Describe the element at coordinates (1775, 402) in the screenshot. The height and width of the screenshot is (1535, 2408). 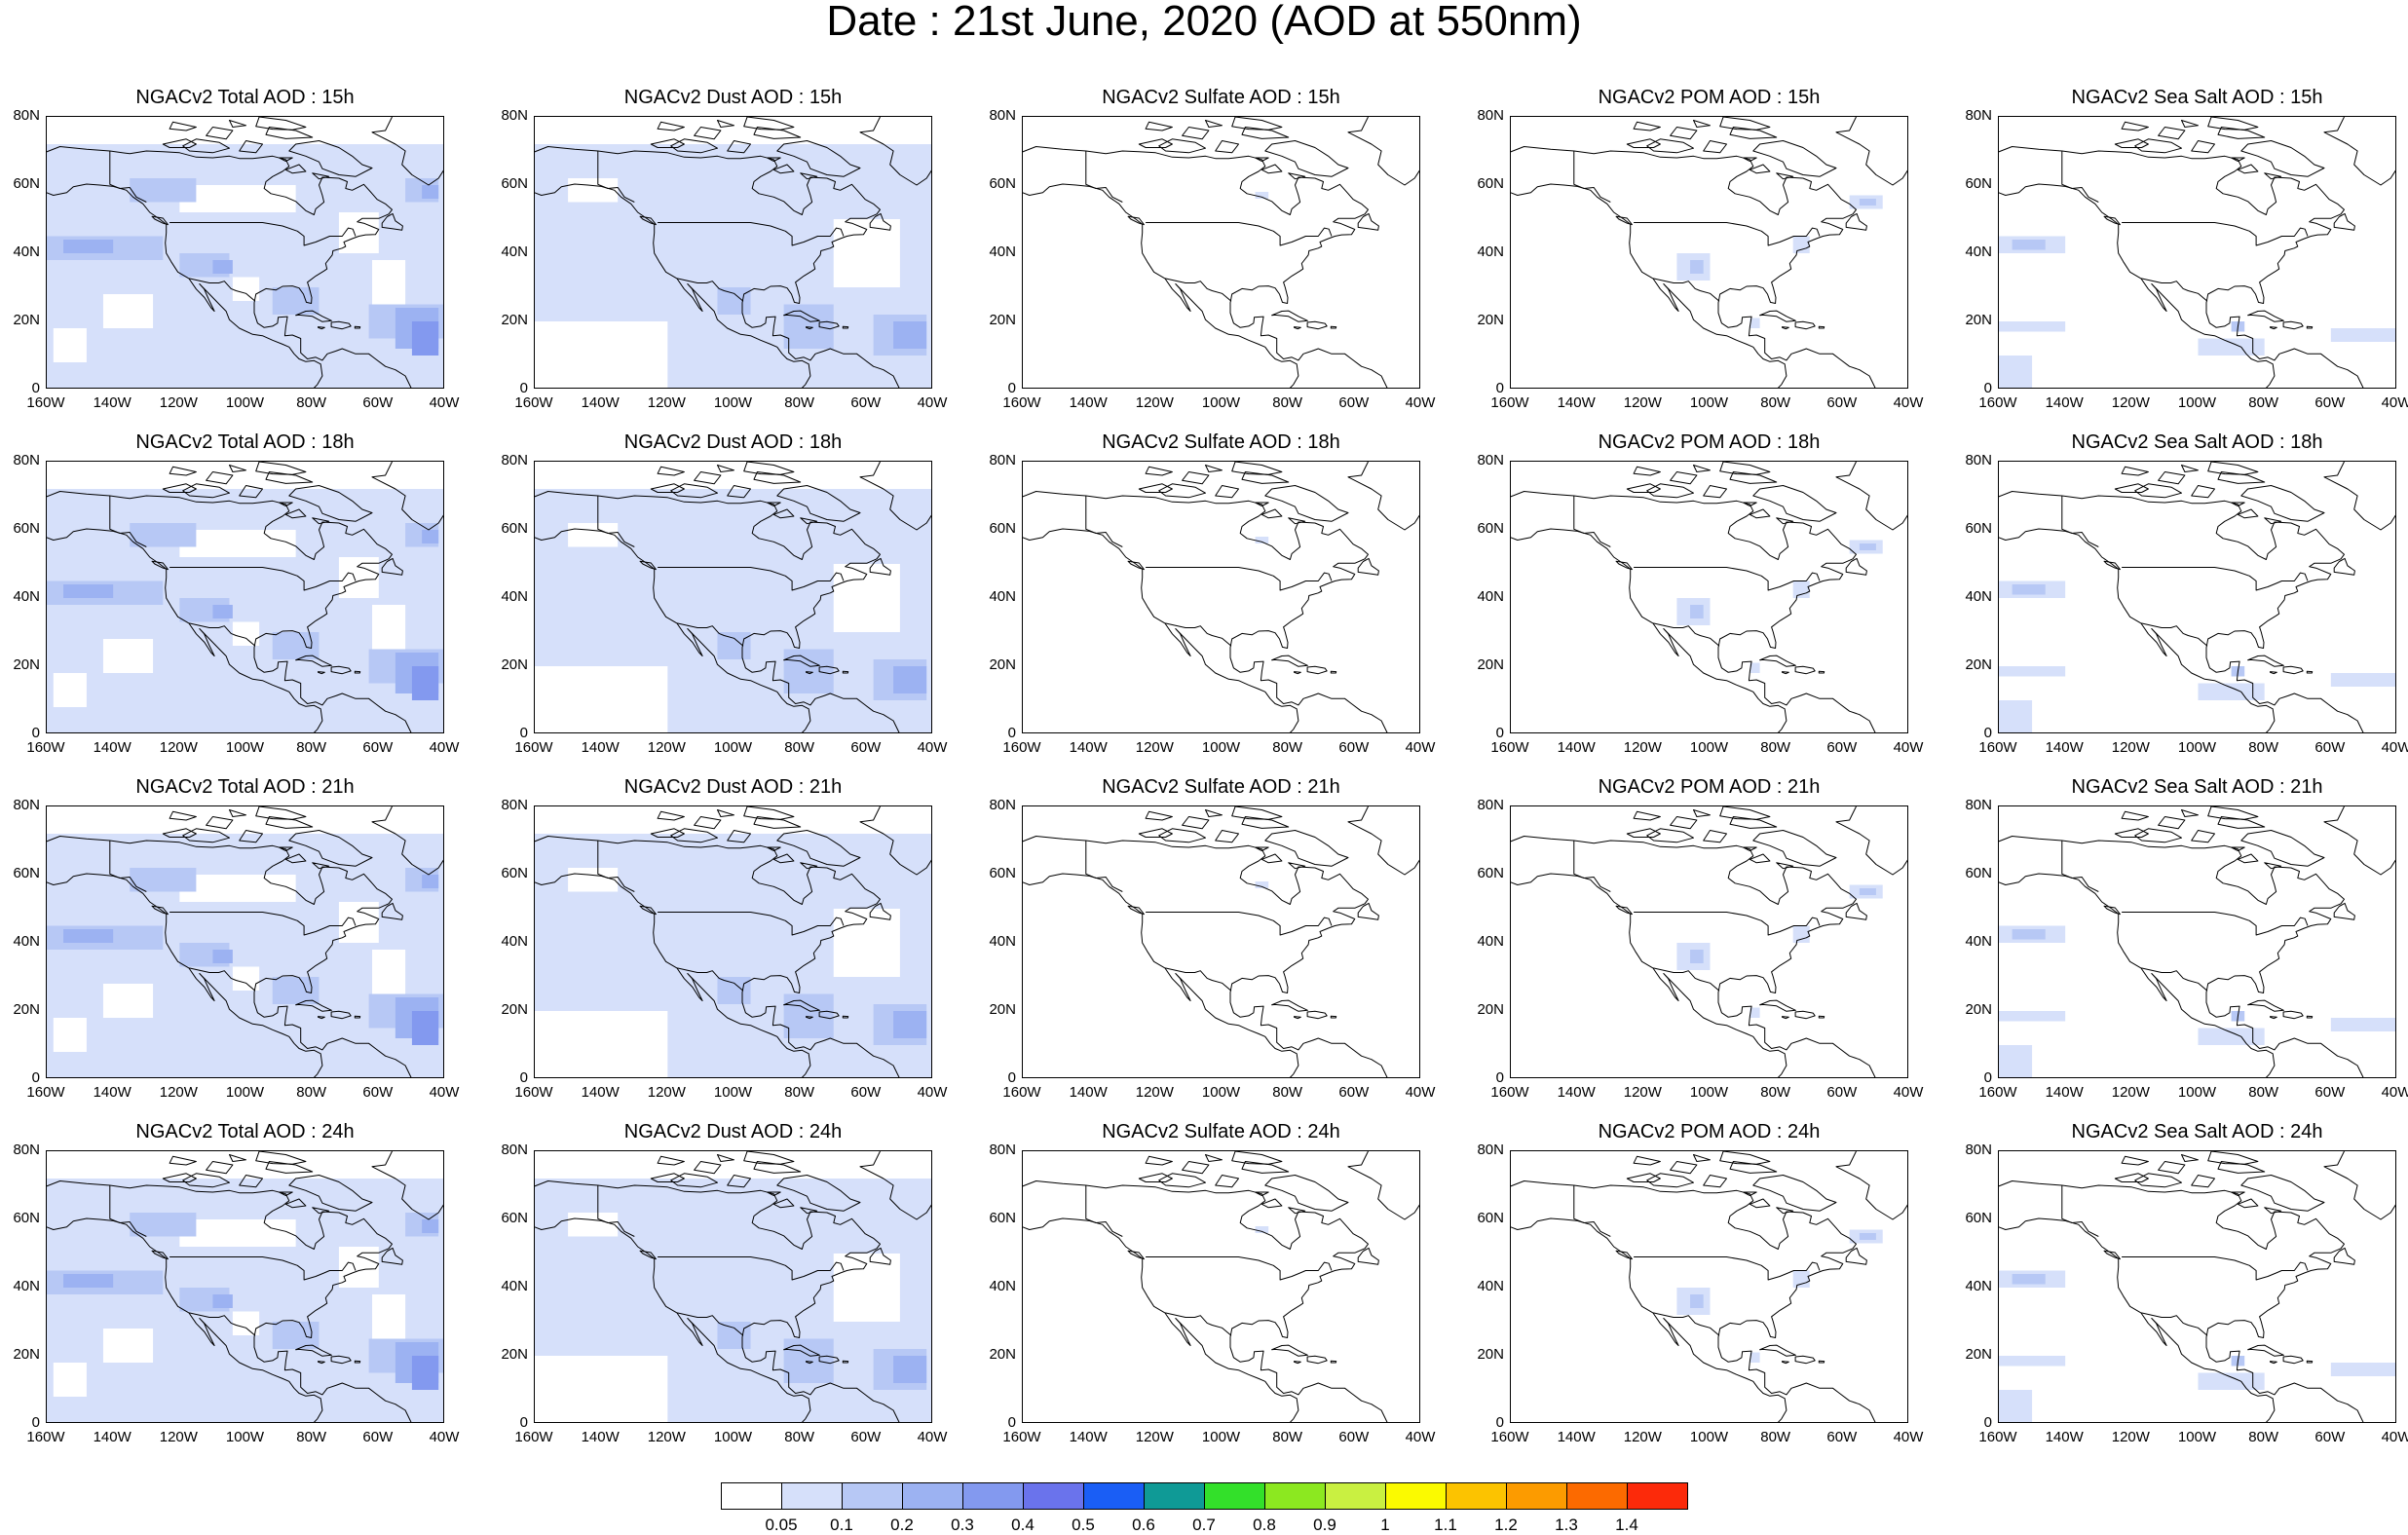
I see `x-tick-label: 80W` at that location.